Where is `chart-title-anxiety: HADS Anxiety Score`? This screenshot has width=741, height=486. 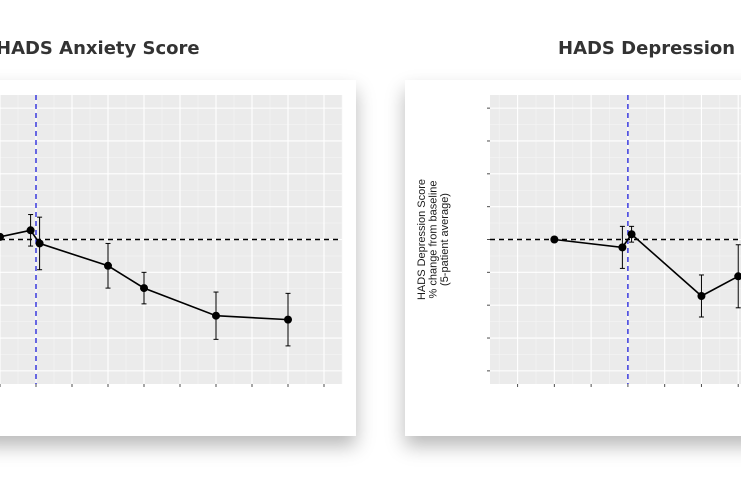 chart-title-anxiety: HADS Anxiety Score is located at coordinates (100, 48).